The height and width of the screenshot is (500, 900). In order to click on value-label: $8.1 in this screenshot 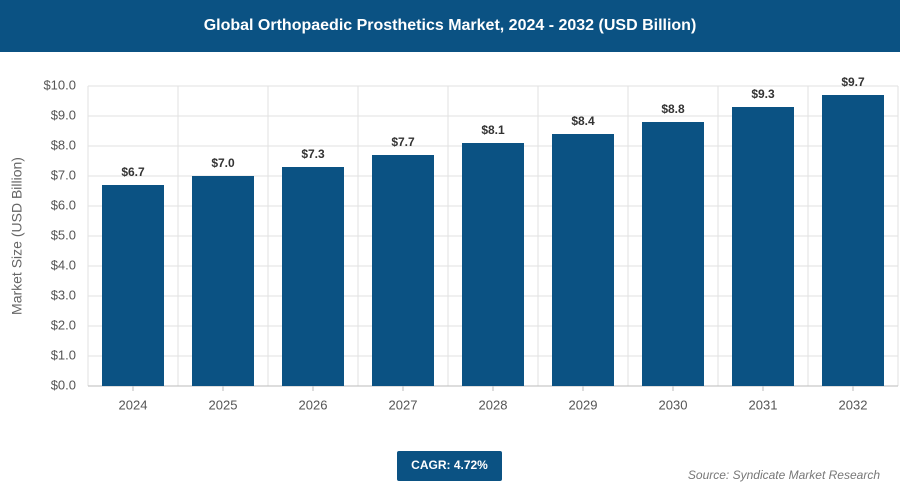, I will do `click(493, 130)`.